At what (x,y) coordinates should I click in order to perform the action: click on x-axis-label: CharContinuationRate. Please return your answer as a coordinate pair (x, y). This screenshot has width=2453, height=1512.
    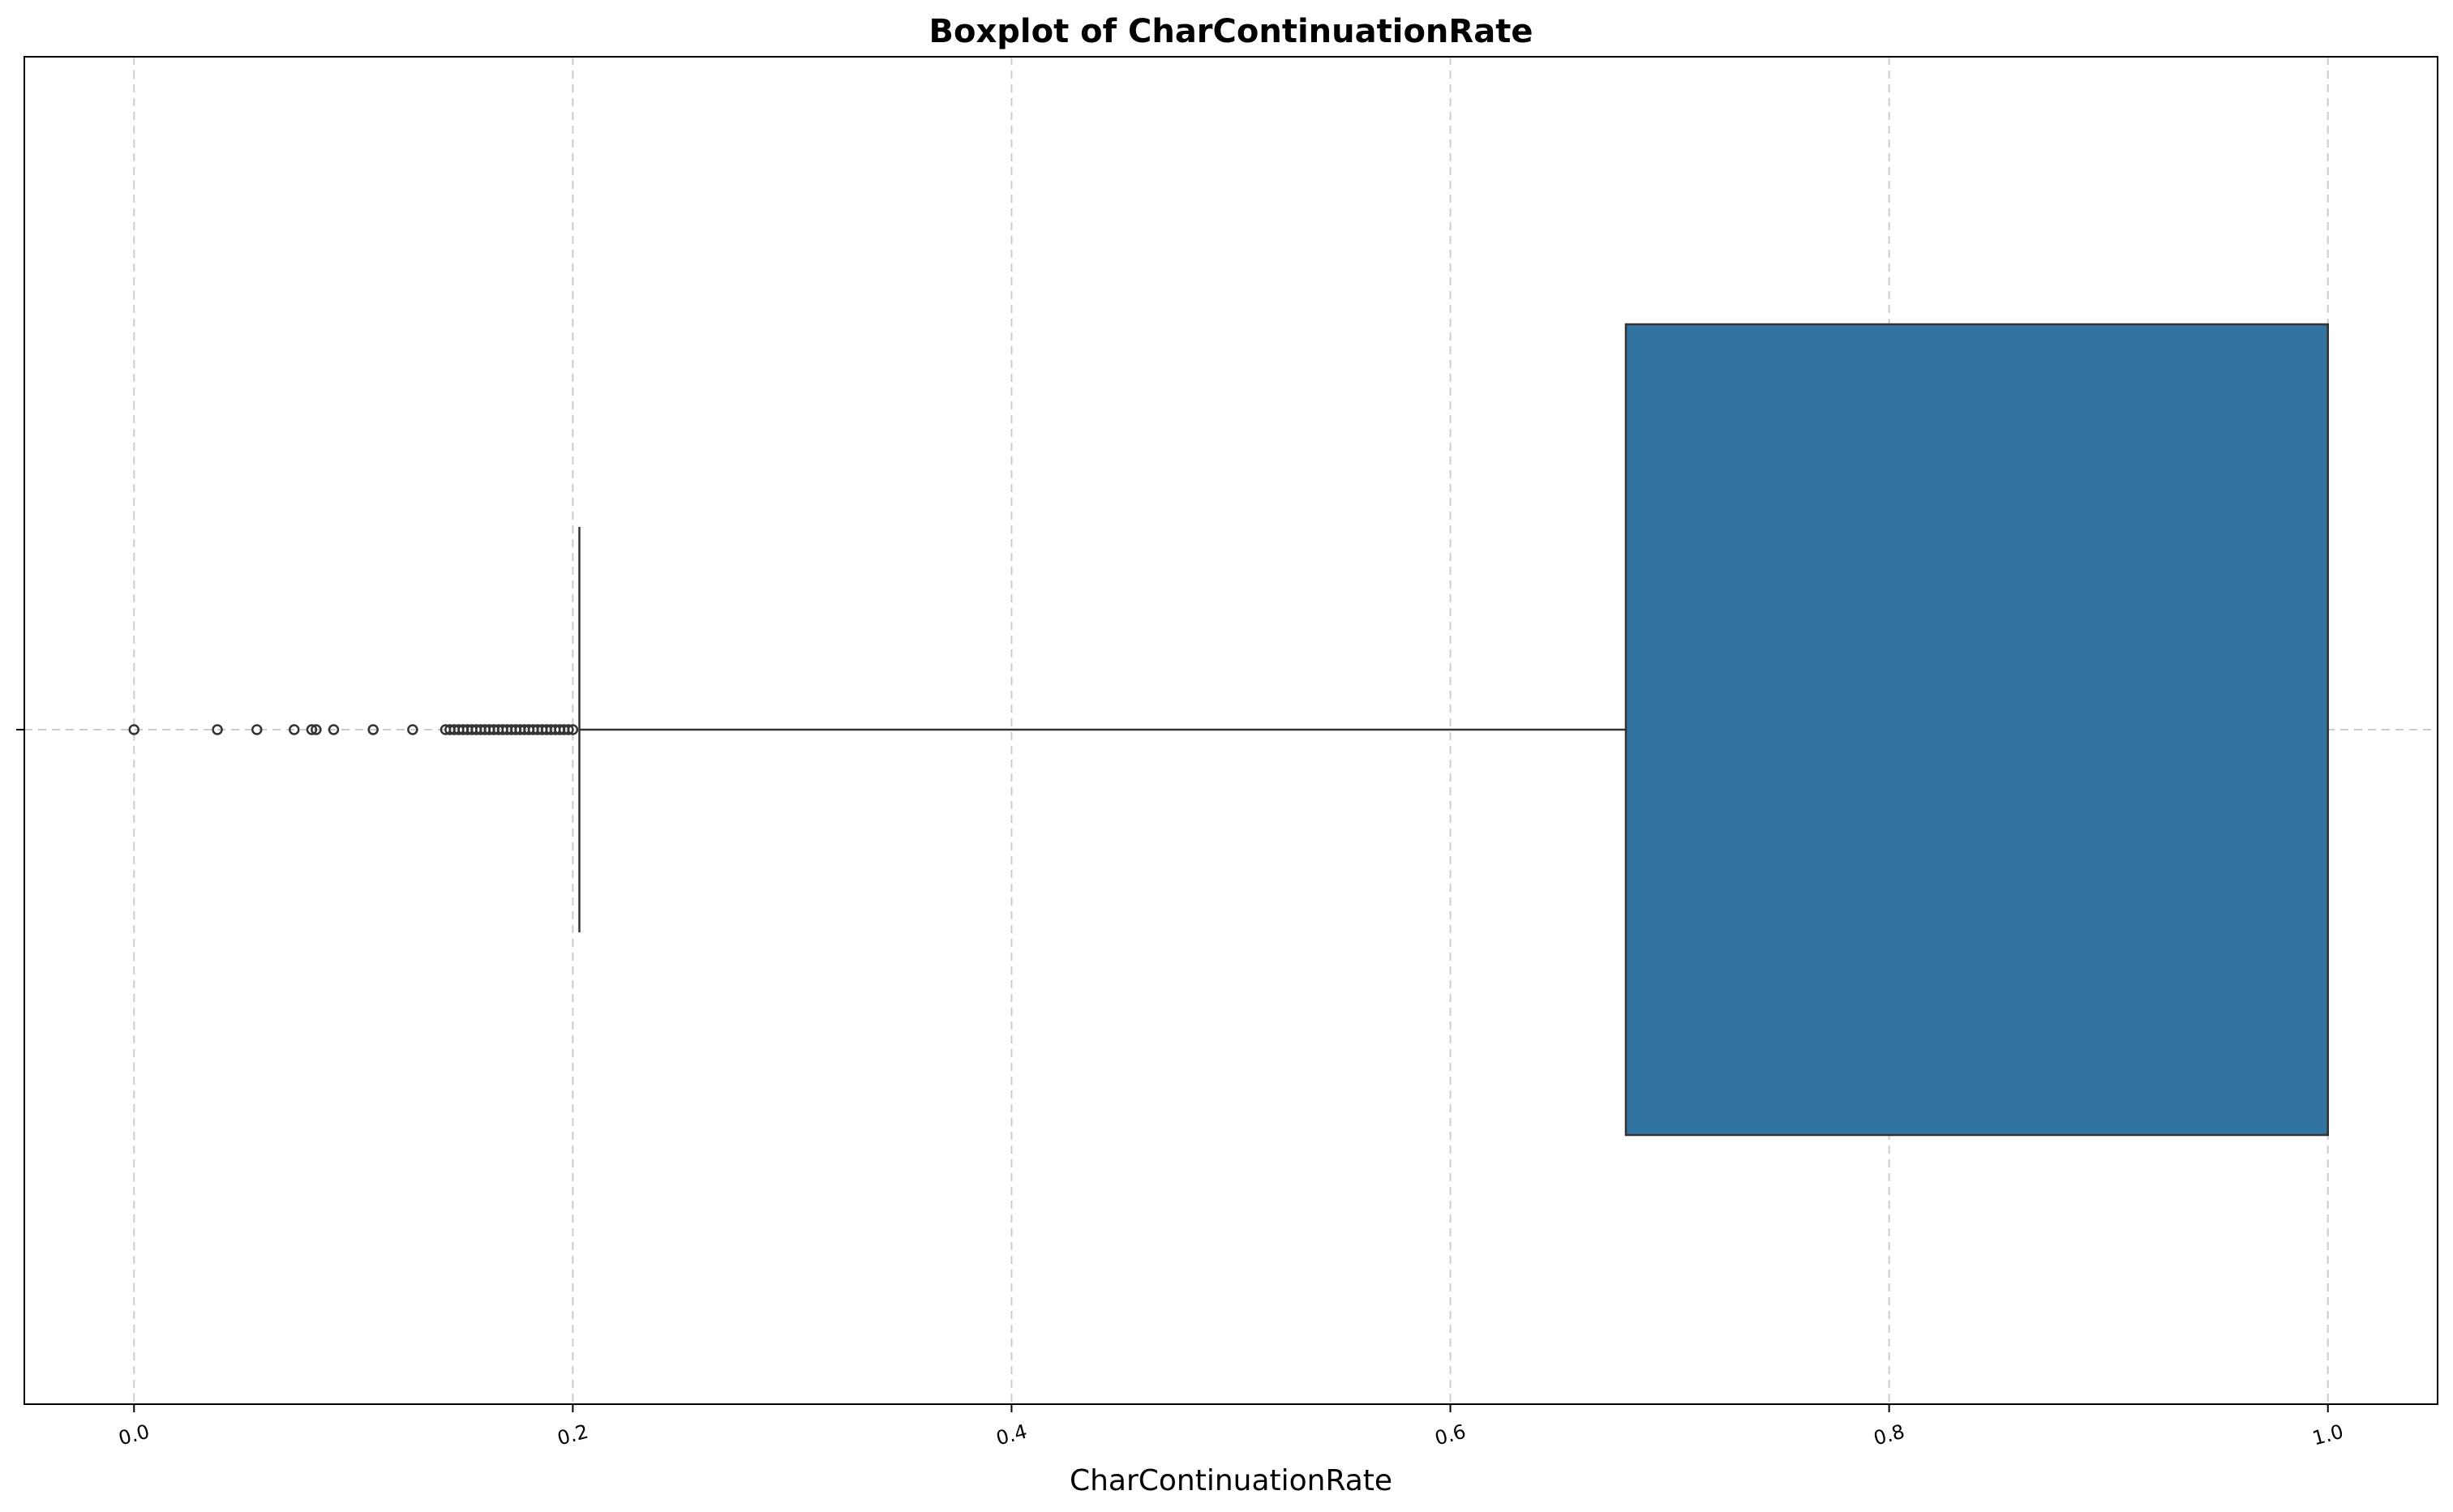
    Looking at the image, I should click on (1231, 1480).